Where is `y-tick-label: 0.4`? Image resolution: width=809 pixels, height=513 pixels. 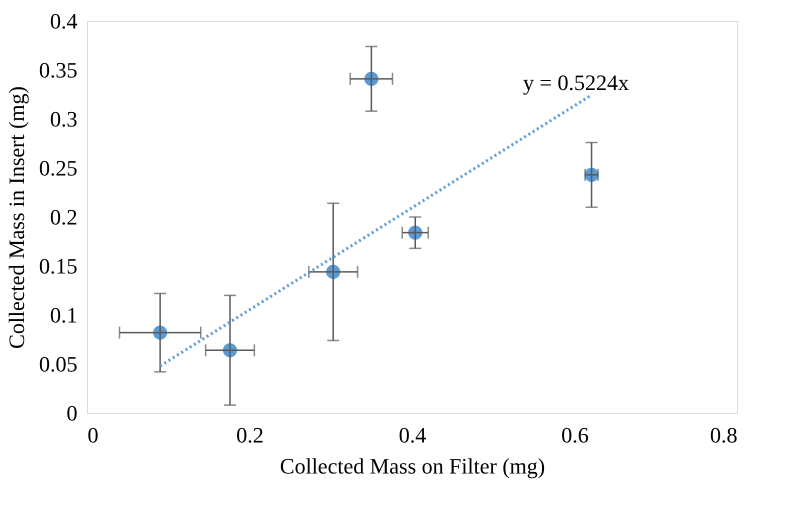 y-tick-label: 0.4 is located at coordinates (64, 21).